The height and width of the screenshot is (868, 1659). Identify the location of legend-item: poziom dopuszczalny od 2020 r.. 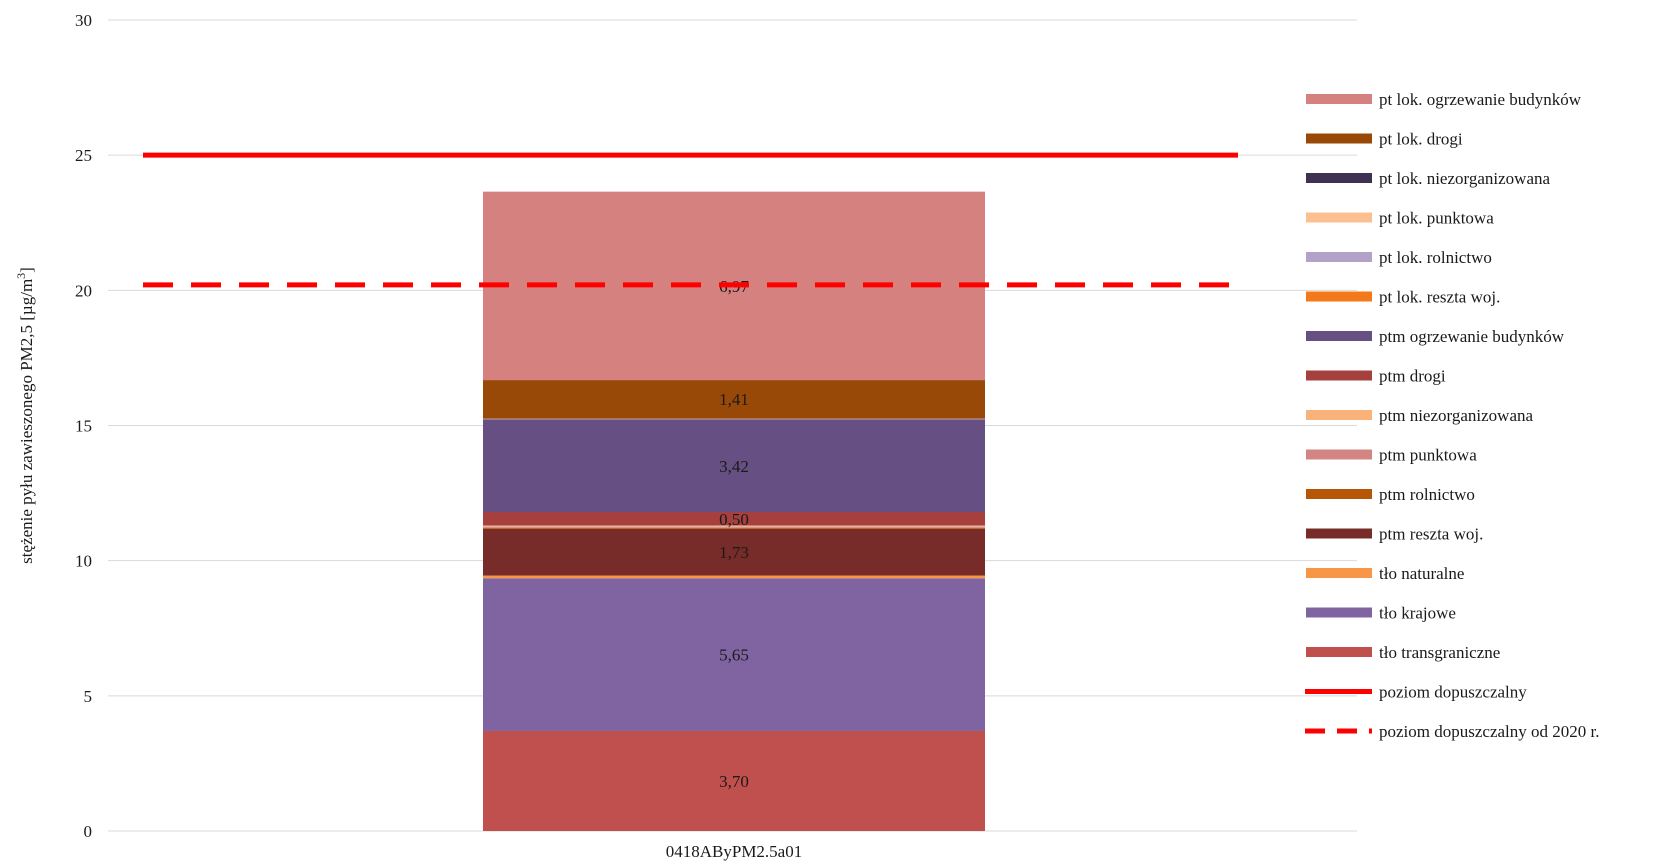
(1452, 731).